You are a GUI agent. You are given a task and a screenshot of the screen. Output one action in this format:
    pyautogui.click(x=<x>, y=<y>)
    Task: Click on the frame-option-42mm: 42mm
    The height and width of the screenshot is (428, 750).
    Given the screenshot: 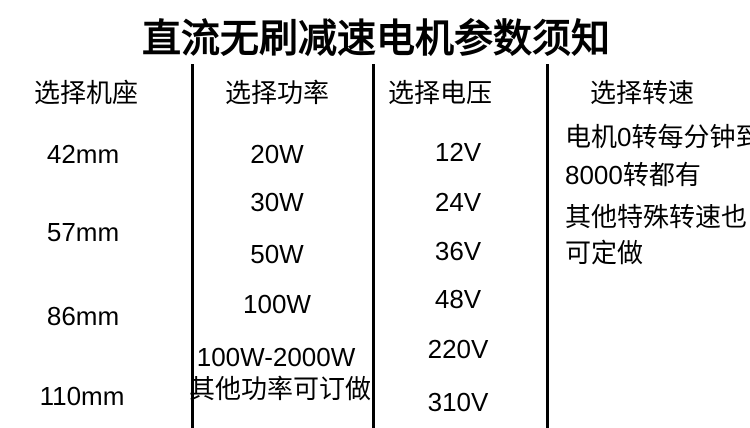 What is the action you would take?
    pyautogui.click(x=83, y=154)
    